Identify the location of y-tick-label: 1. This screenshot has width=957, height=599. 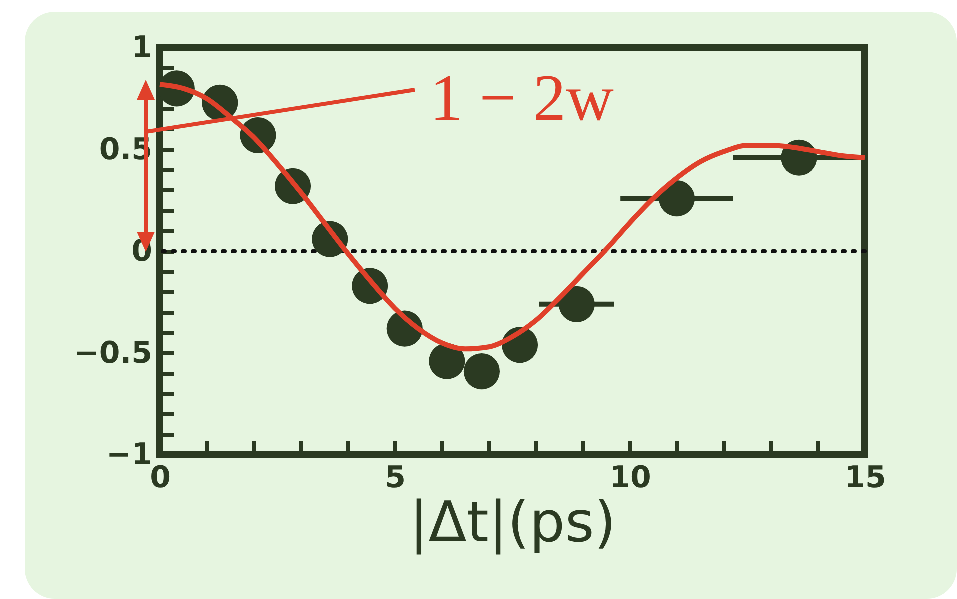
(142, 48).